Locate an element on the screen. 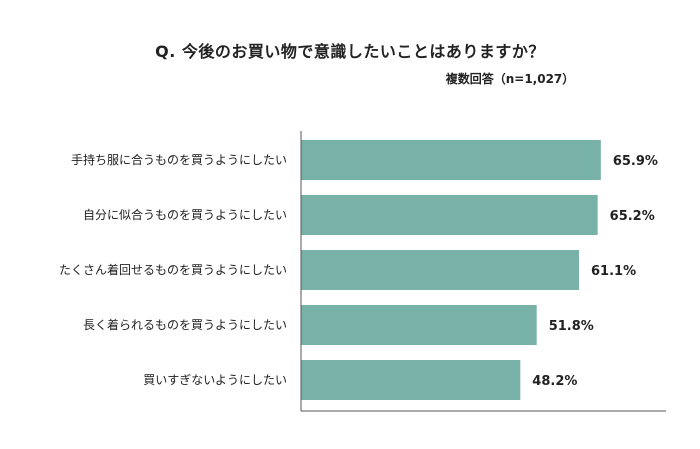 Image resolution: width=700 pixels, height=449 pixels. category-label: たくさん着回せるものを買うようにしたい is located at coordinates (173, 269).